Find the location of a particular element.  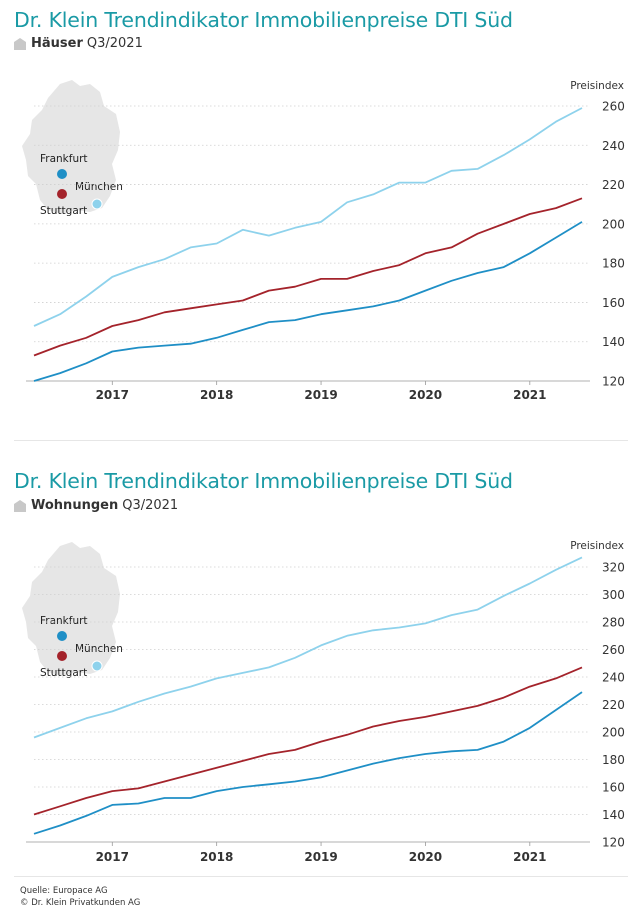

footer-divider is located at coordinates (321, 876).